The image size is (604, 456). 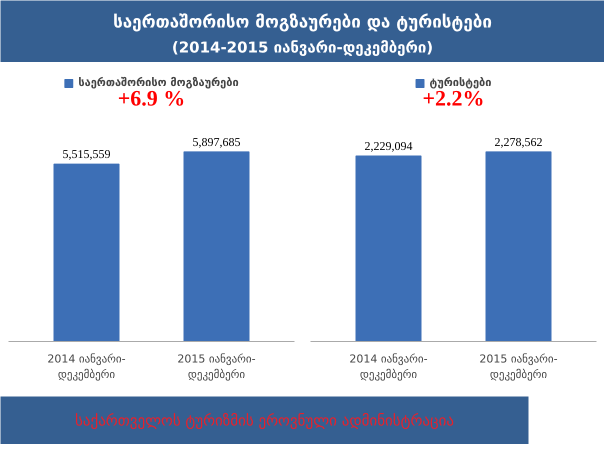 I want to click on data-label: 2,278,562, so click(x=518, y=141).